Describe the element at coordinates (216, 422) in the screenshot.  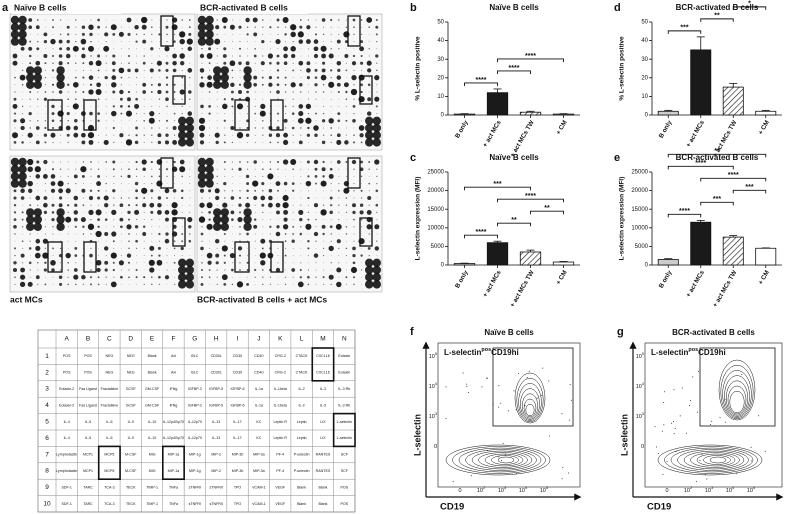
I see `table-cell: IL-13` at that location.